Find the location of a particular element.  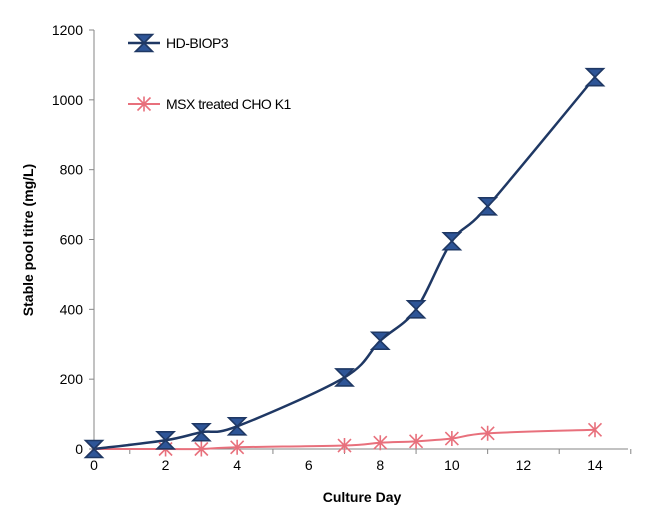

legend: HD-BIOP3 MSX treated CHO K1 is located at coordinates (210, 72).